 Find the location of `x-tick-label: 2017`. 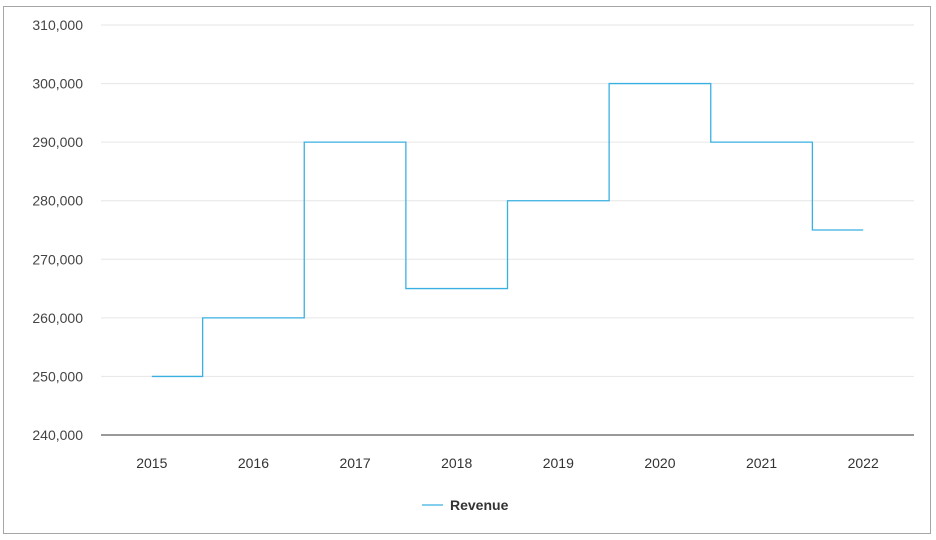

x-tick-label: 2017 is located at coordinates (354, 463).